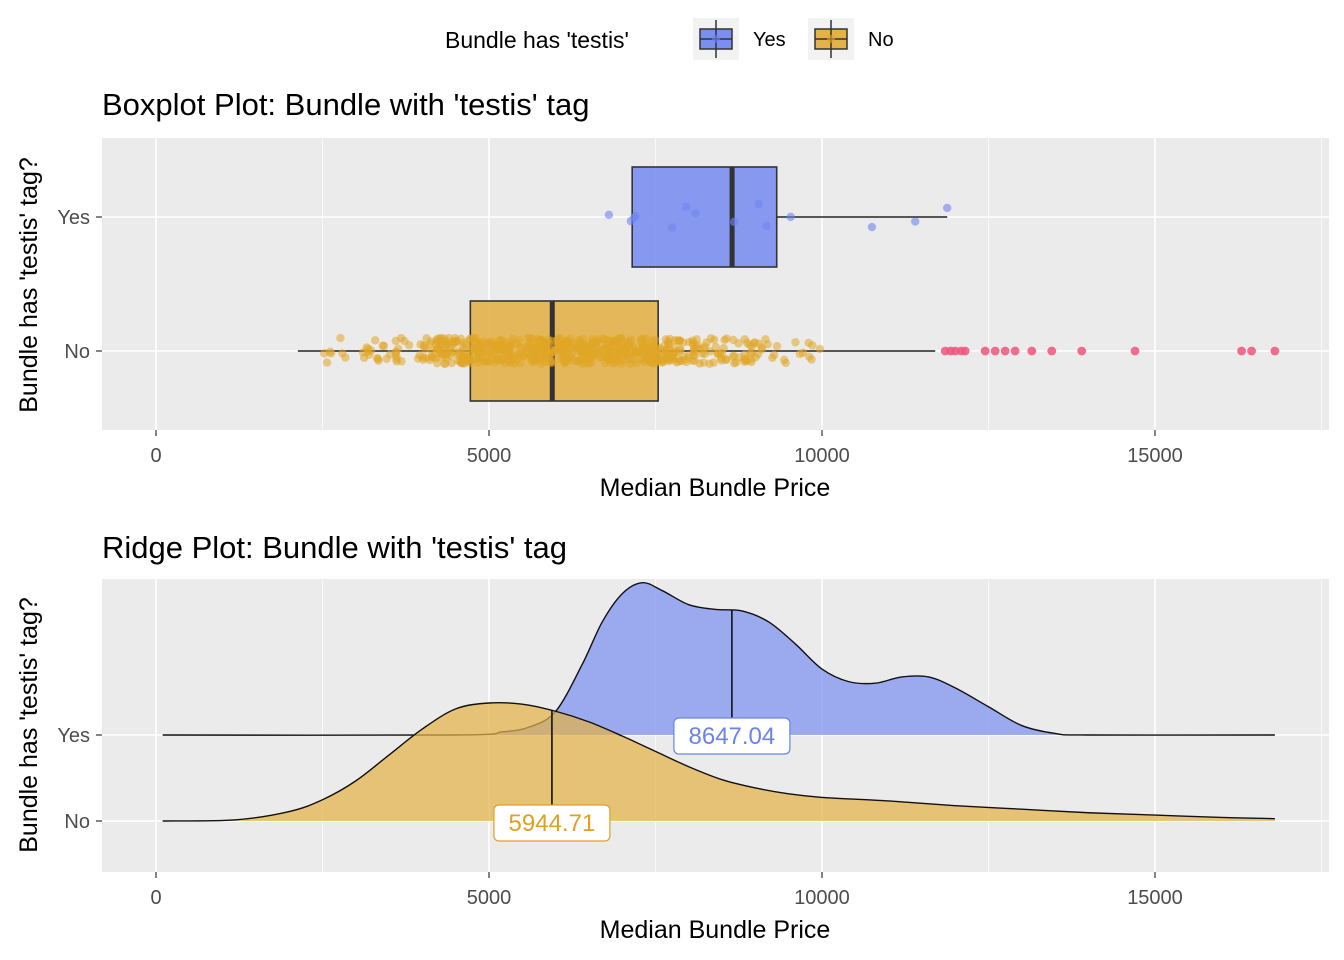 This screenshot has width=1344, height=960. What do you see at coordinates (1155, 456) in the screenshot?
I see `boxplot-x-tick-label-15000: 15000` at bounding box center [1155, 456].